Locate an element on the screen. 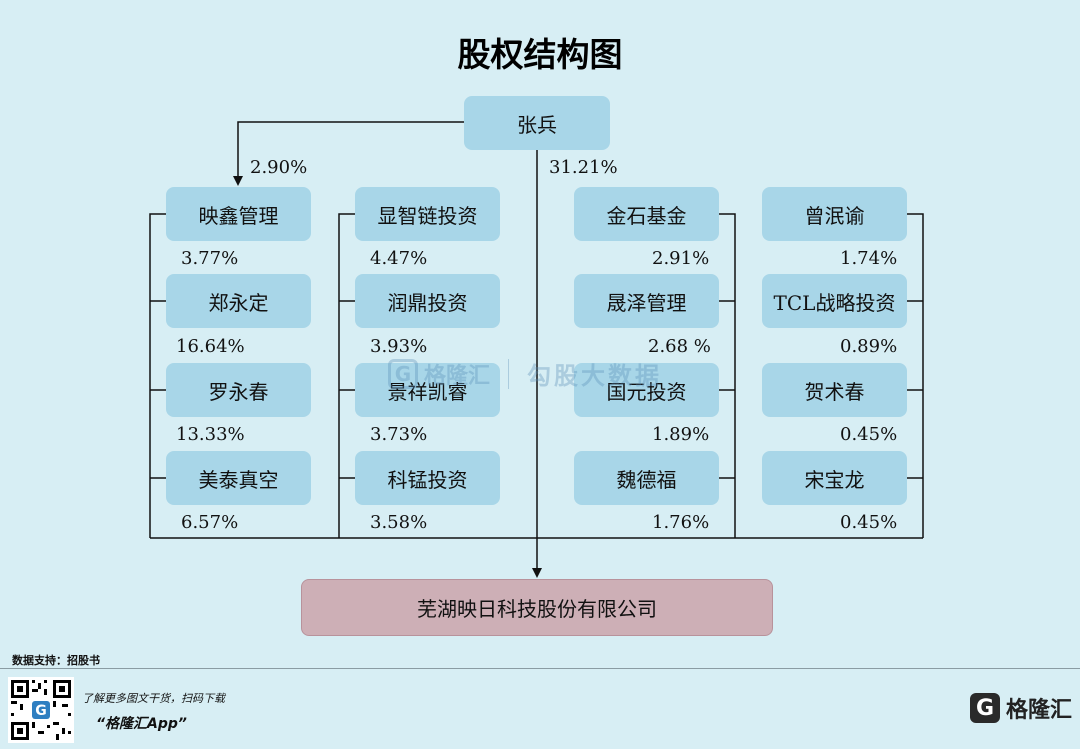 The image size is (1080, 749). brand-logo-text: 格隆汇 is located at coordinates (1039, 710).